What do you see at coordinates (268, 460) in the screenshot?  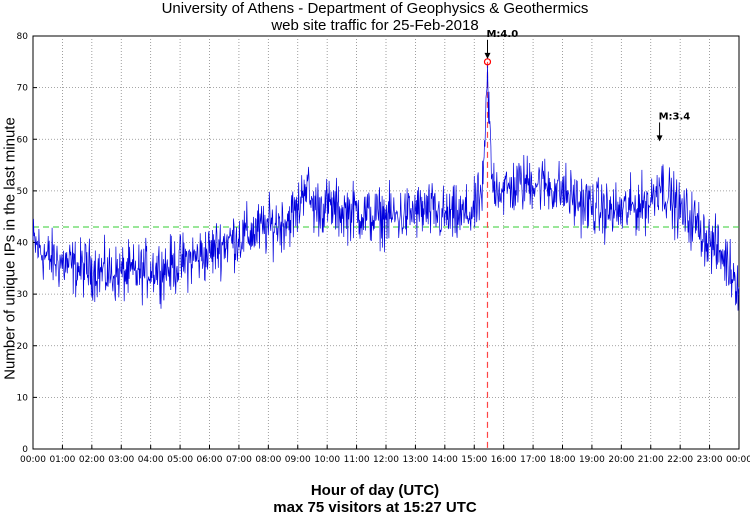 I see `x-tick-label: 08:00` at bounding box center [268, 460].